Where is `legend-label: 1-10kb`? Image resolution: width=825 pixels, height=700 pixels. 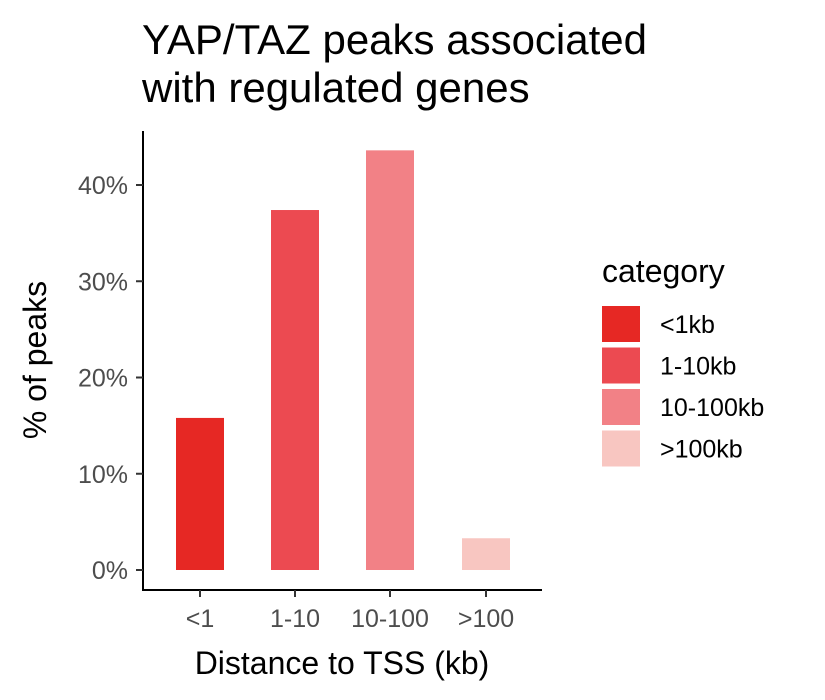
legend-label: 1-10kb is located at coordinates (698, 367).